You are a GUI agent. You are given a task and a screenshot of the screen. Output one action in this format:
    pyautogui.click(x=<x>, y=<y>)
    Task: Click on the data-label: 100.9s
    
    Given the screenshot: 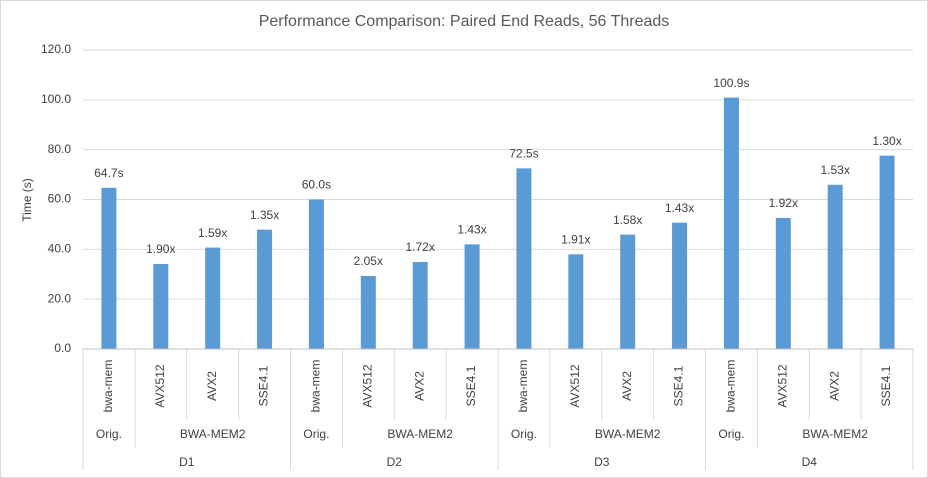 What is the action you would take?
    pyautogui.click(x=731, y=83)
    